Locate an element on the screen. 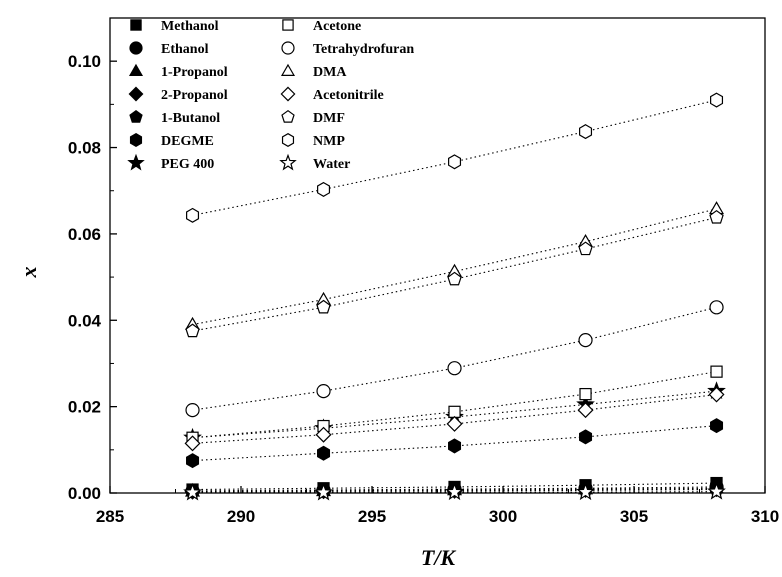 The height and width of the screenshot is (577, 782). legend-label-tetrahydrofuran: Tetrahydrofuran is located at coordinates (363, 49).